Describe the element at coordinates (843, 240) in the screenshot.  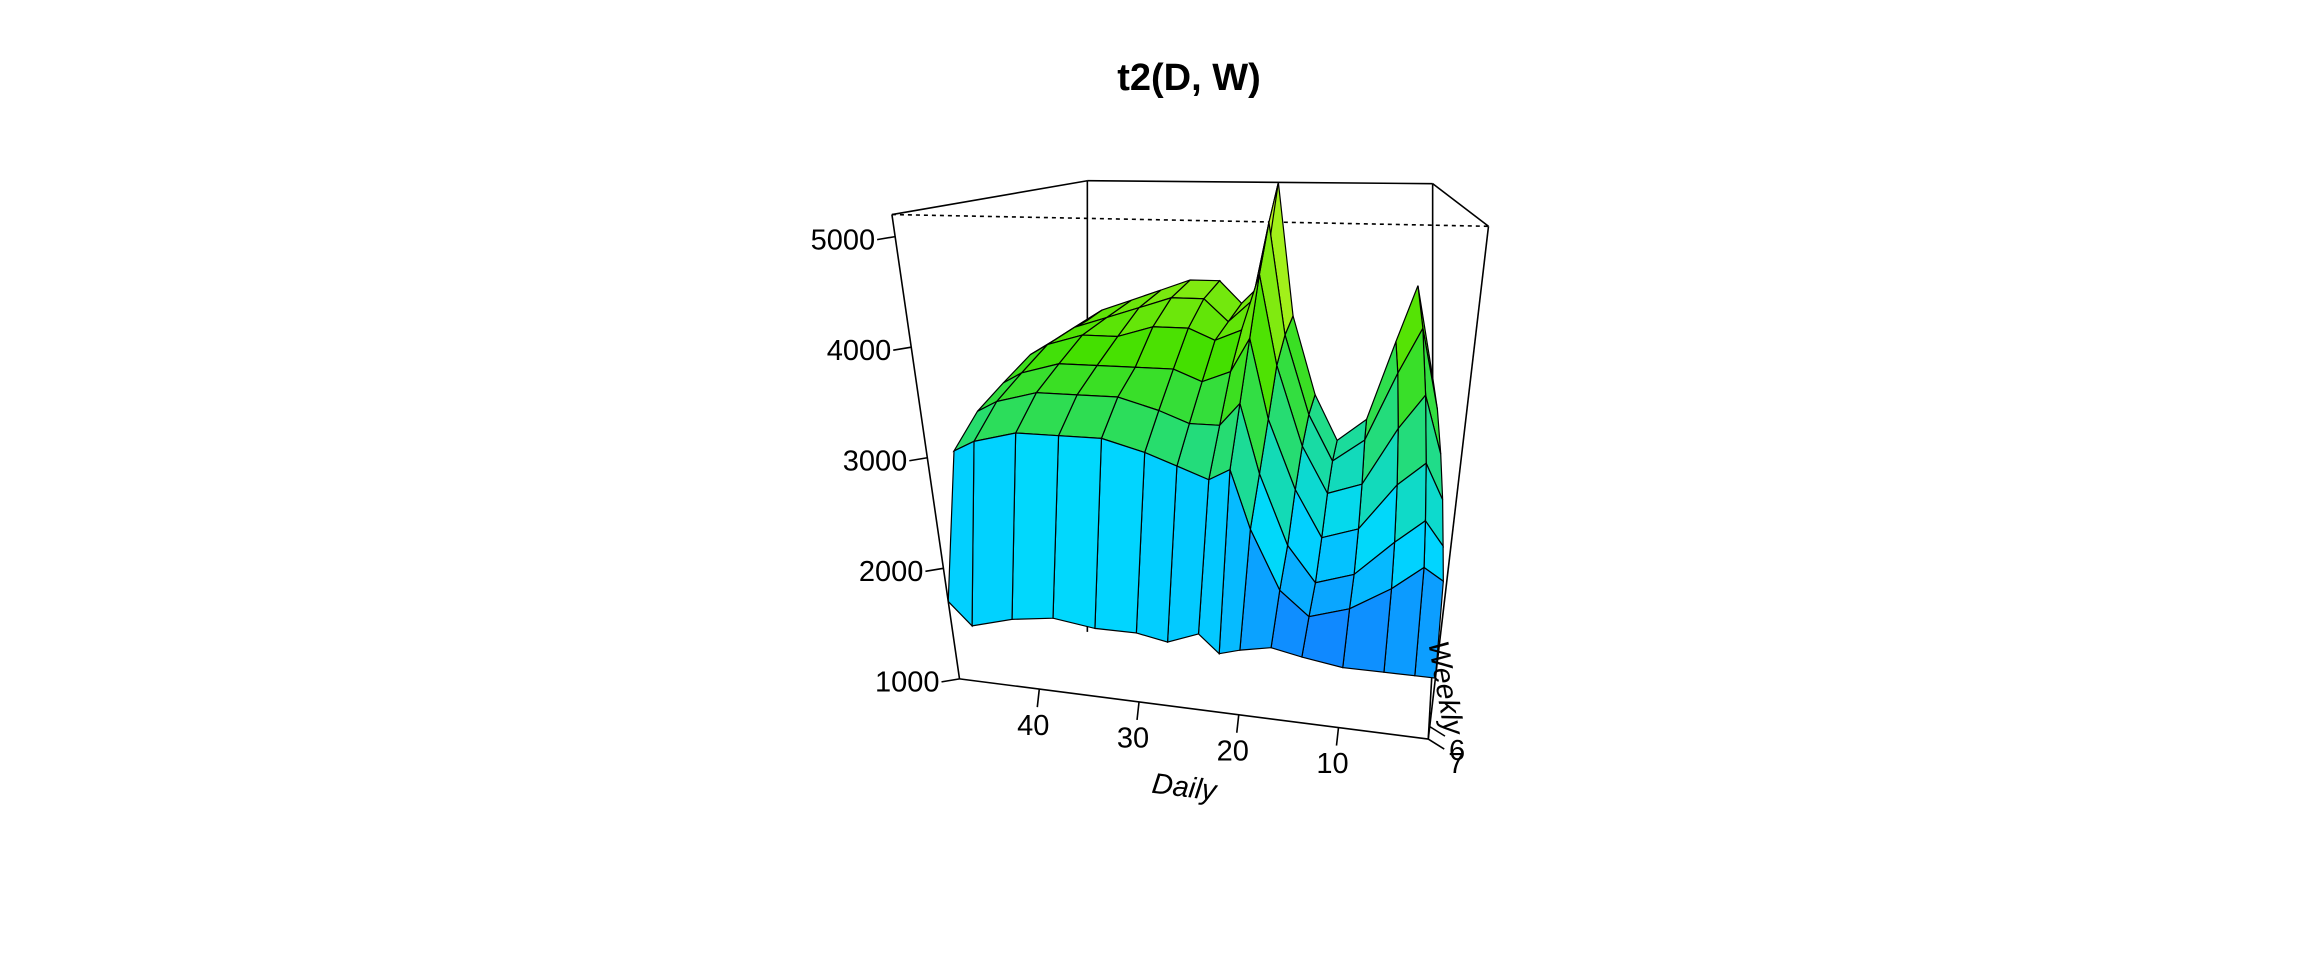
I see `z-tick-label: 5000` at that location.